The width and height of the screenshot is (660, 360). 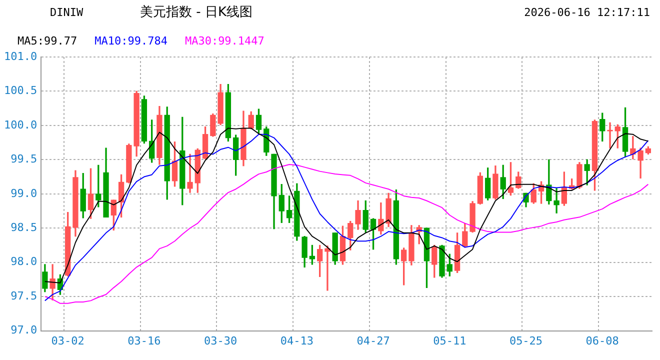 I want to click on x-tick-label: 03-30, so click(x=221, y=341).